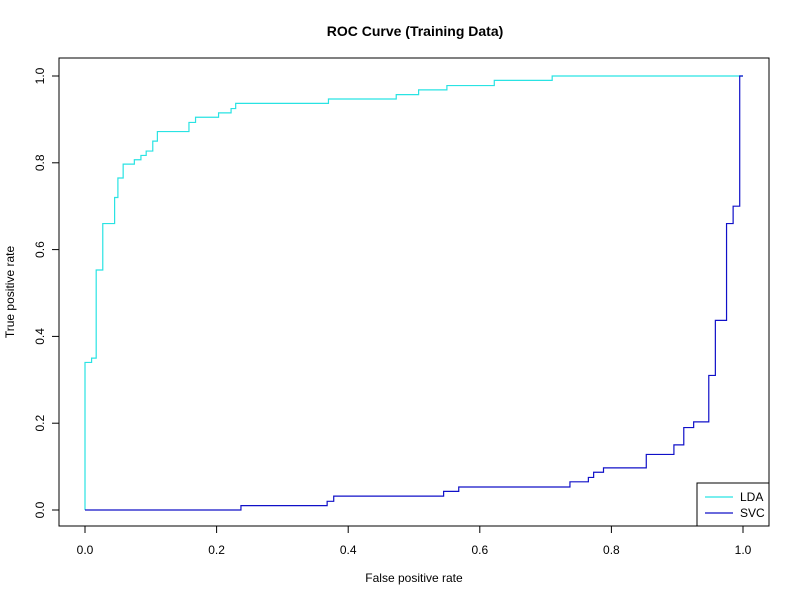  Describe the element at coordinates (40, 75) in the screenshot. I see `y-tick-label: 1.0` at that location.